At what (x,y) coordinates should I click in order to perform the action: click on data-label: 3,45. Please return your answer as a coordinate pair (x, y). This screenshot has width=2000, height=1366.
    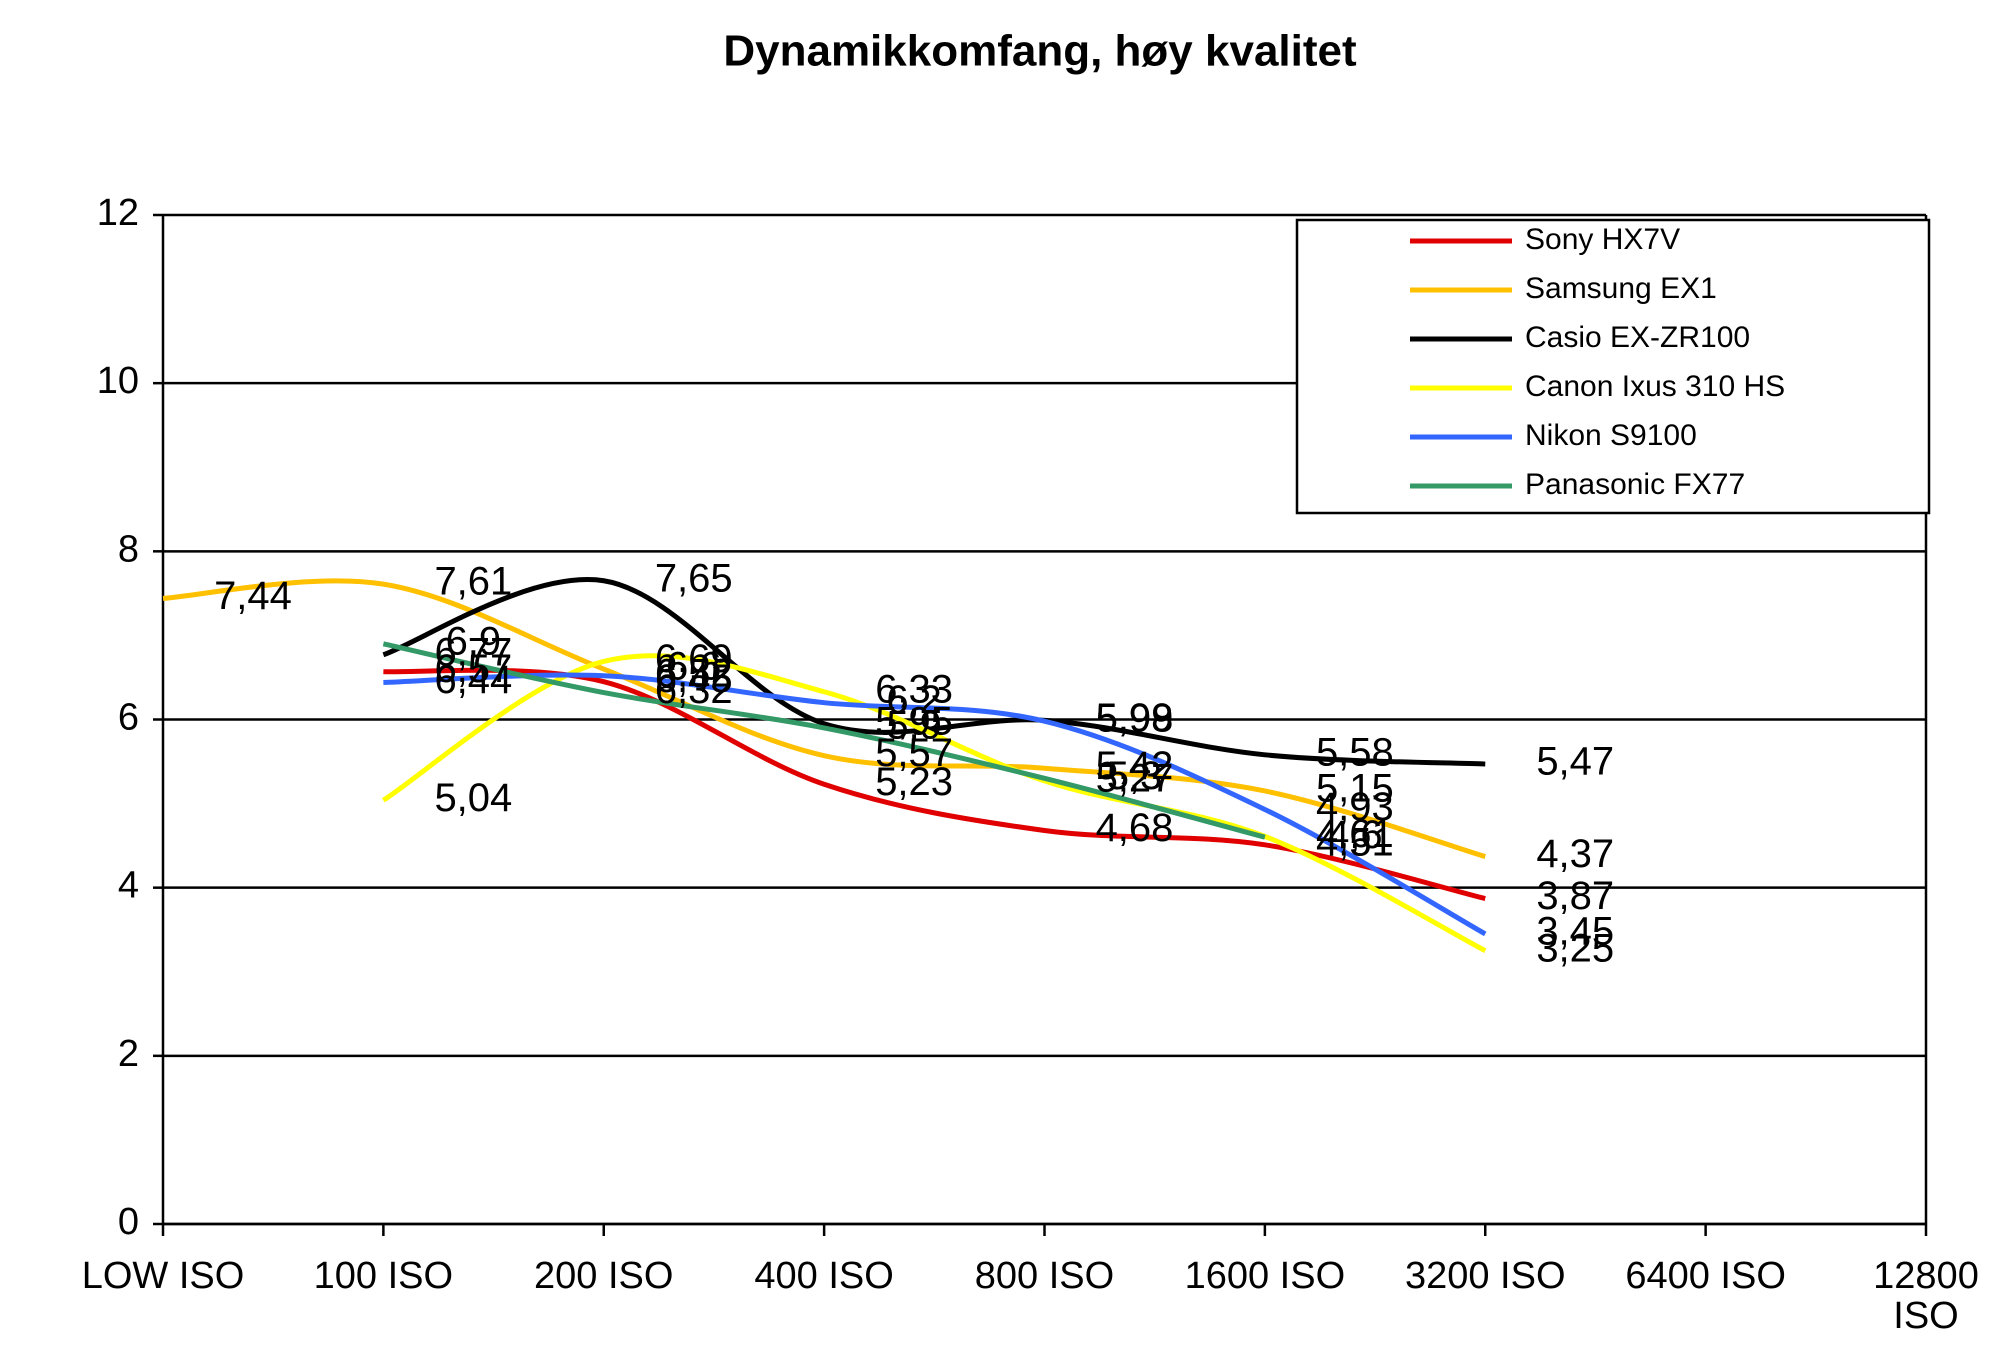
    Looking at the image, I should click on (1575, 931).